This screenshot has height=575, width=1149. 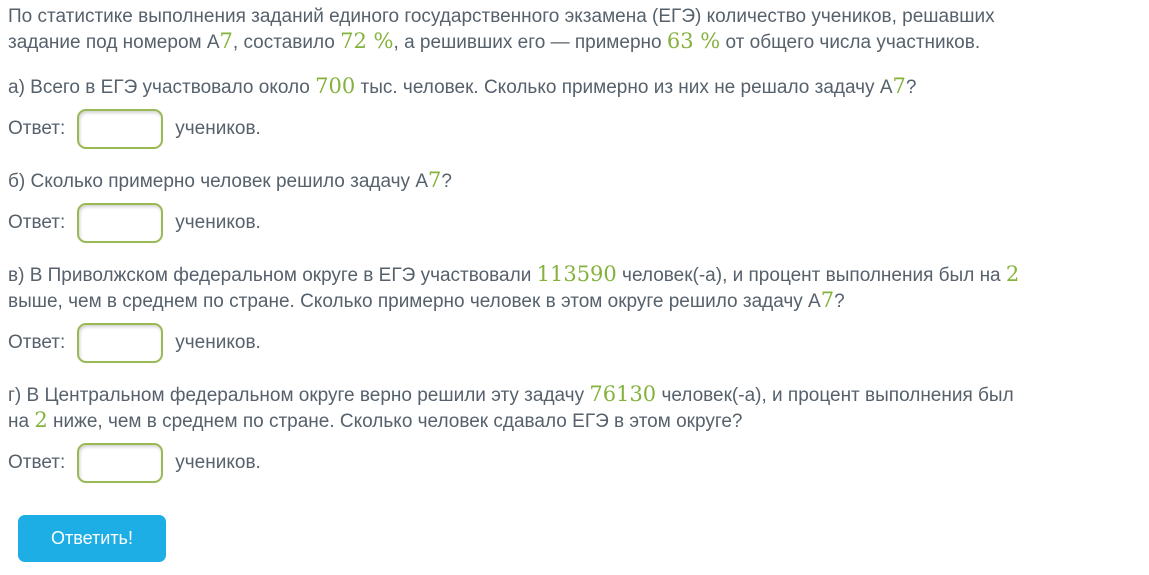 I want to click on answer-input-a, so click(x=120, y=129).